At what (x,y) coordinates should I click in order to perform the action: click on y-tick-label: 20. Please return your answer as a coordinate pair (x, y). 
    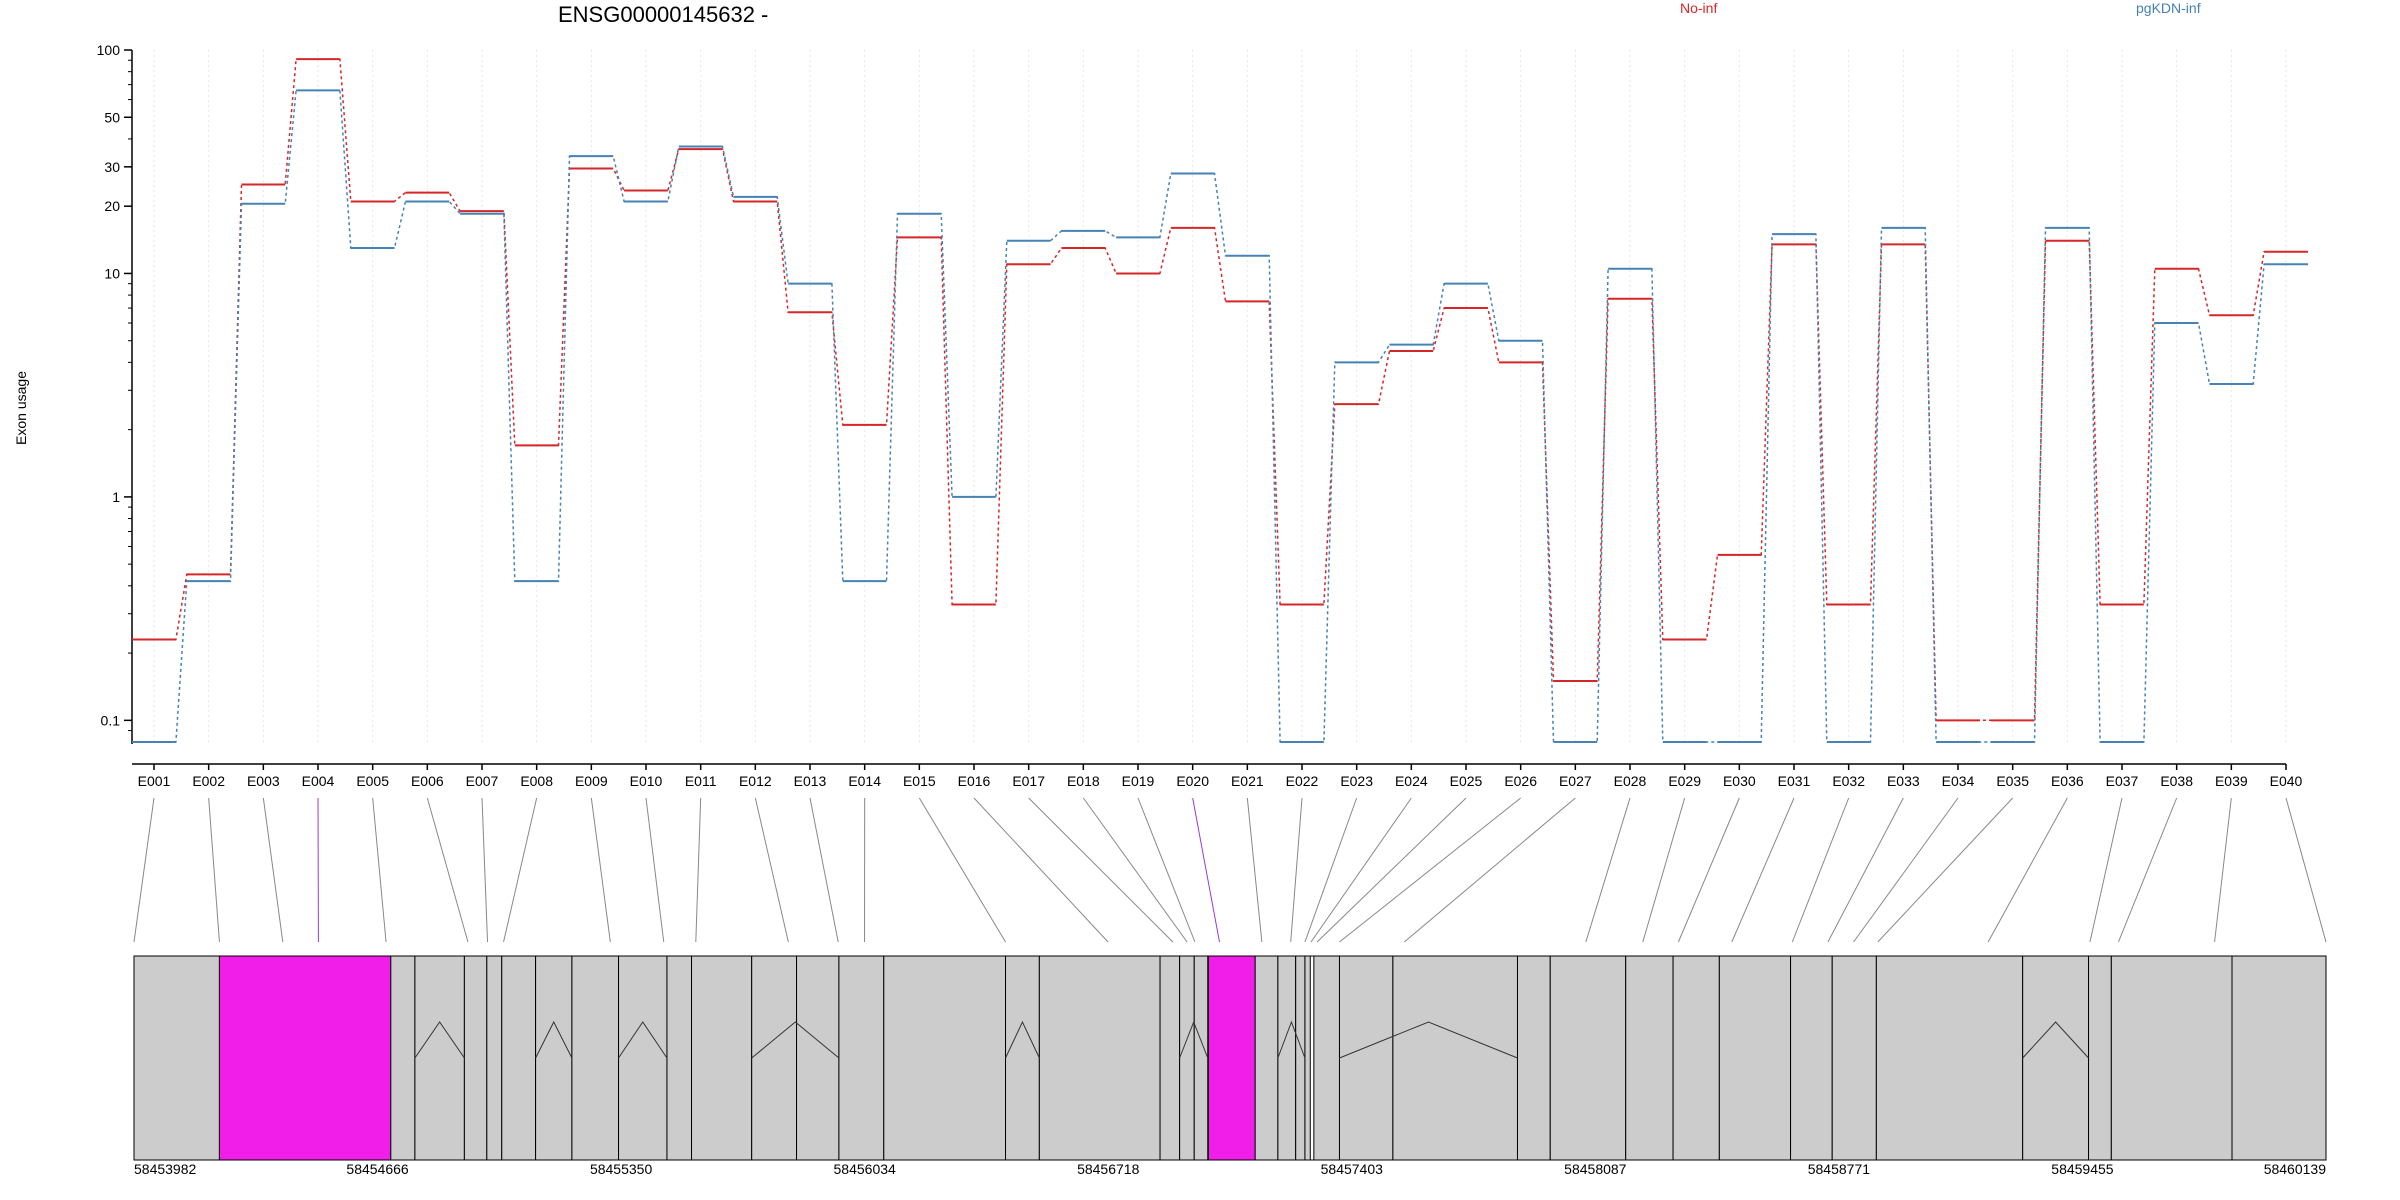
    Looking at the image, I should click on (112, 206).